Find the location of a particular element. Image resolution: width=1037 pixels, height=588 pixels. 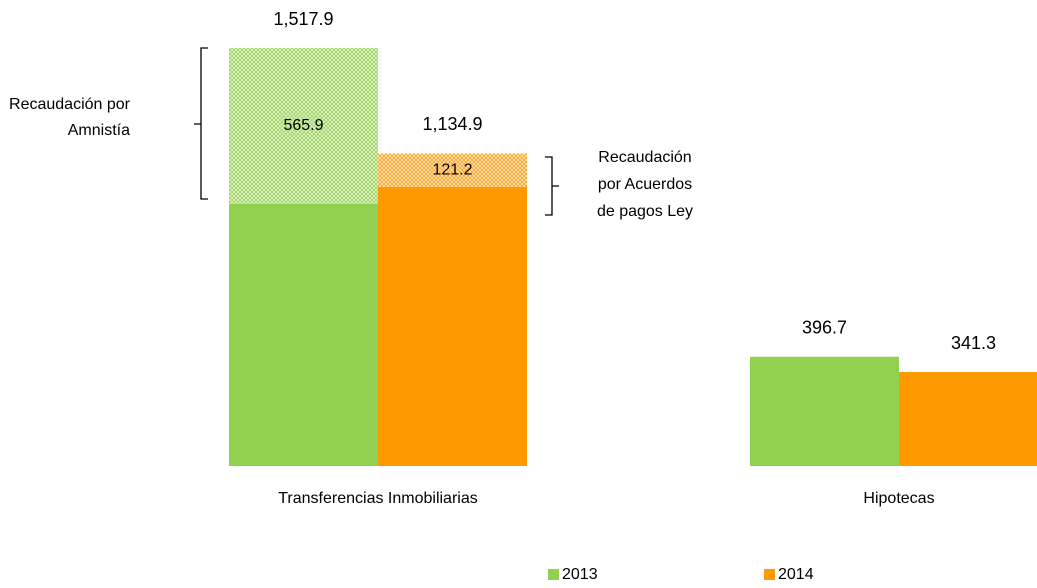

total-label: 396.7 is located at coordinates (824, 328).